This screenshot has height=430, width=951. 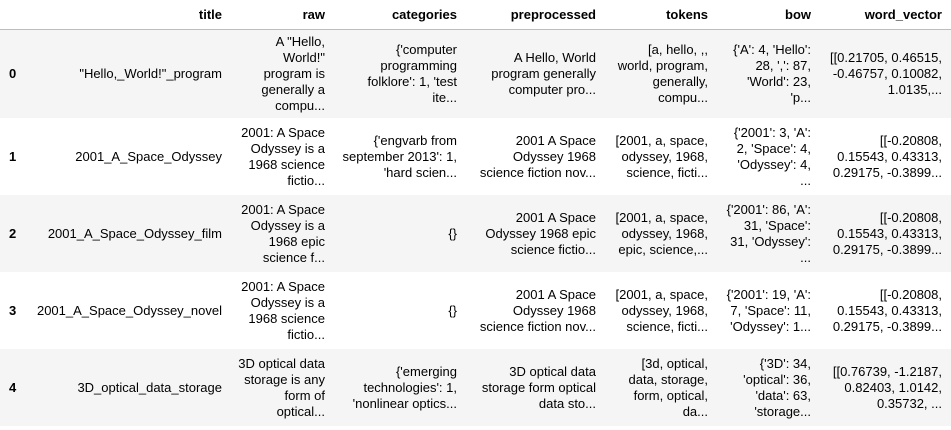 What do you see at coordinates (13, 15) in the screenshot?
I see `index-column-header` at bounding box center [13, 15].